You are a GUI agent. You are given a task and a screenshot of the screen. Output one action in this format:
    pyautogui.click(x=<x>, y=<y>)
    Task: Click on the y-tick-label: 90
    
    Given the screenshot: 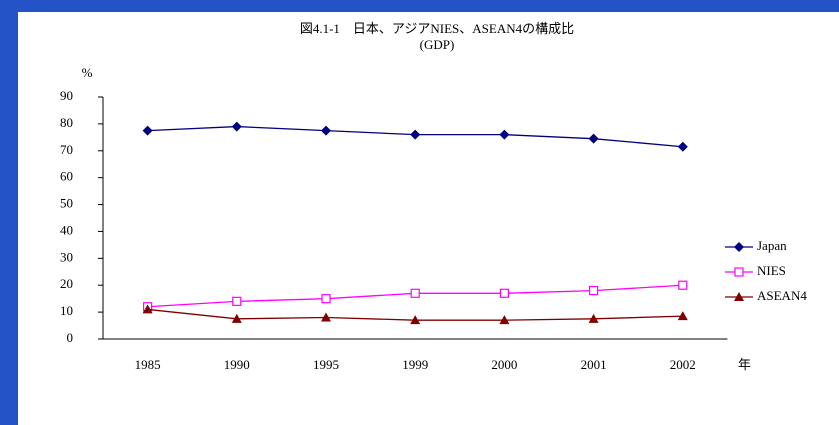 What is the action you would take?
    pyautogui.click(x=66, y=95)
    